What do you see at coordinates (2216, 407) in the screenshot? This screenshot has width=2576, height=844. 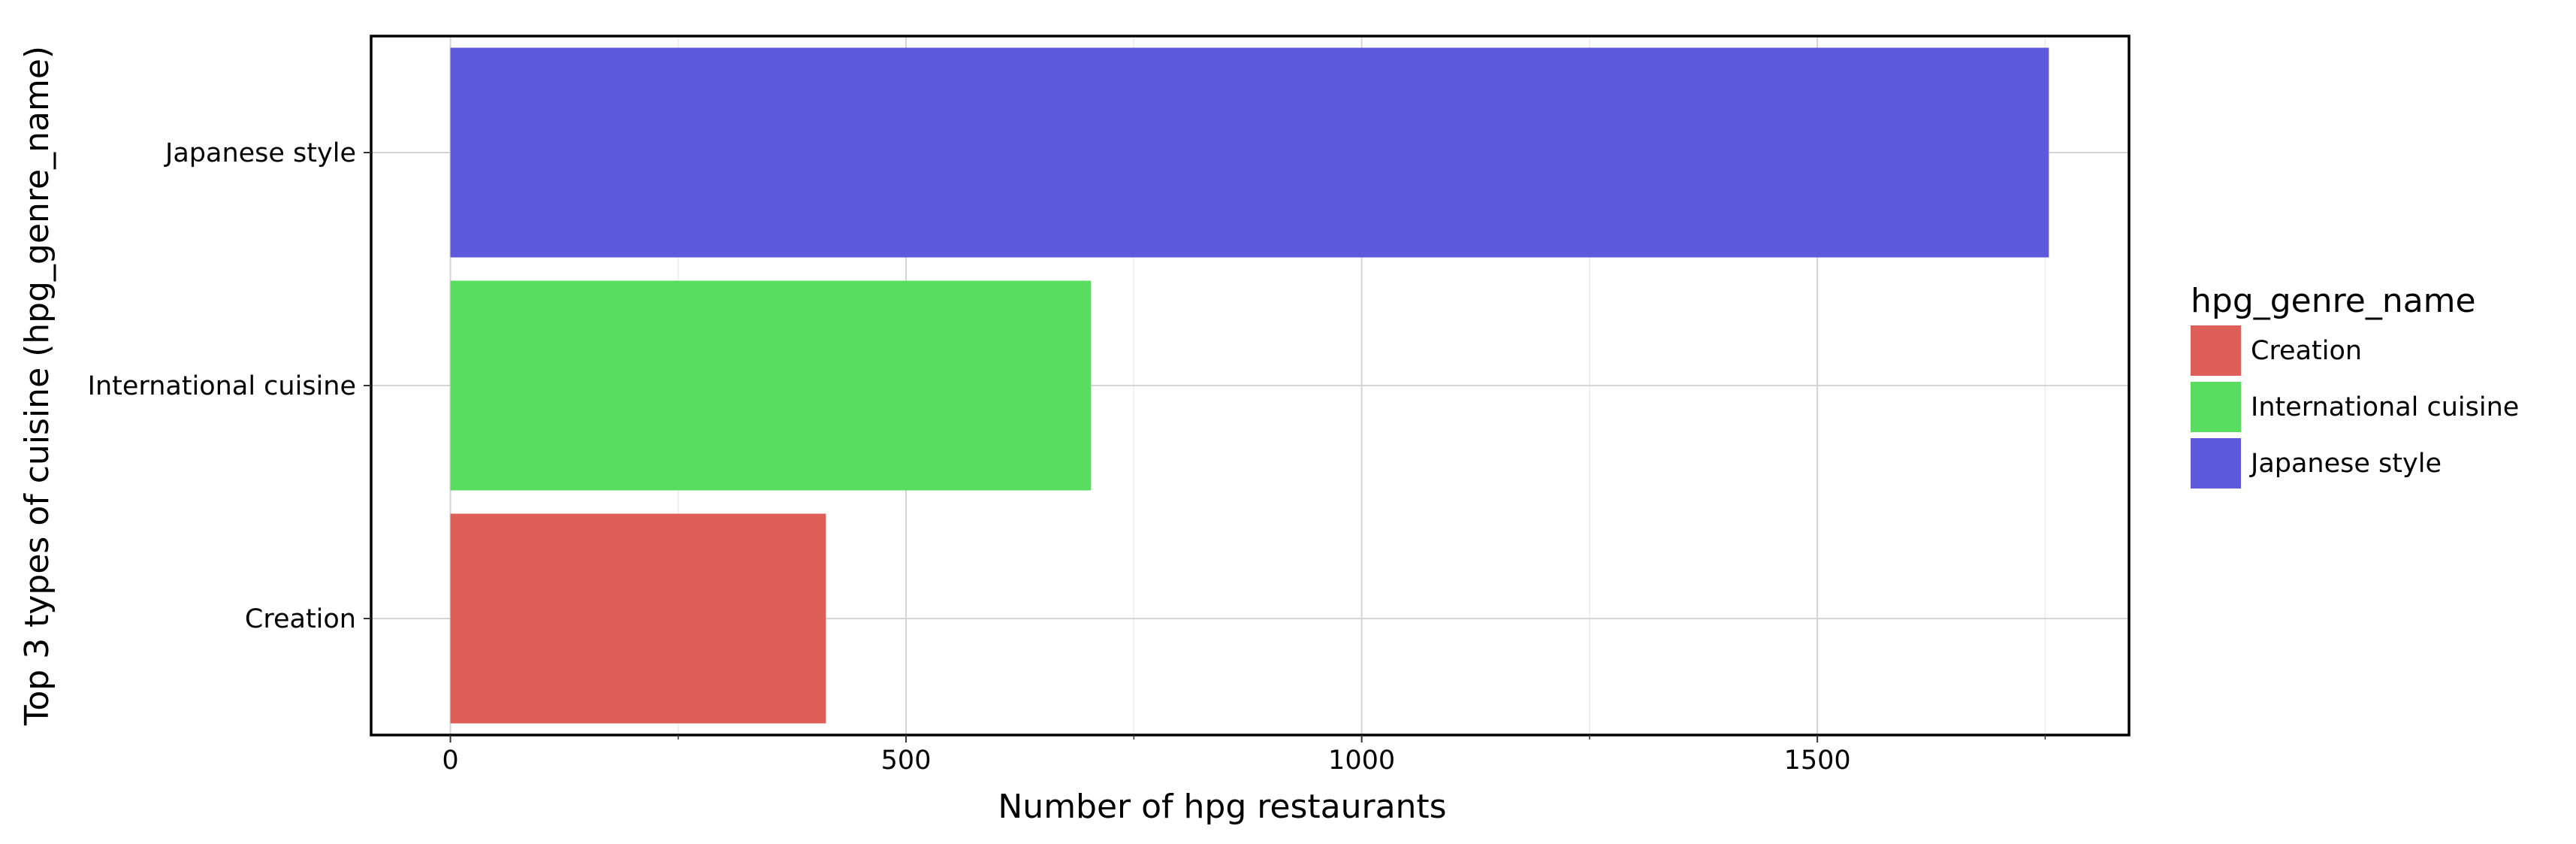 I see `legend-swatch-international-cuisine` at bounding box center [2216, 407].